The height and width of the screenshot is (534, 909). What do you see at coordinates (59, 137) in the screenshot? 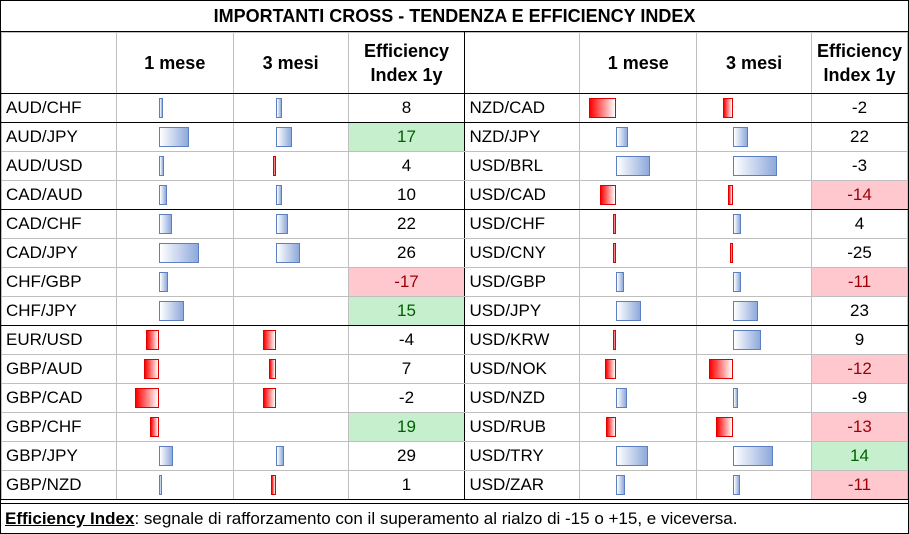
I see `pair-label: AUD/JPY` at bounding box center [59, 137].